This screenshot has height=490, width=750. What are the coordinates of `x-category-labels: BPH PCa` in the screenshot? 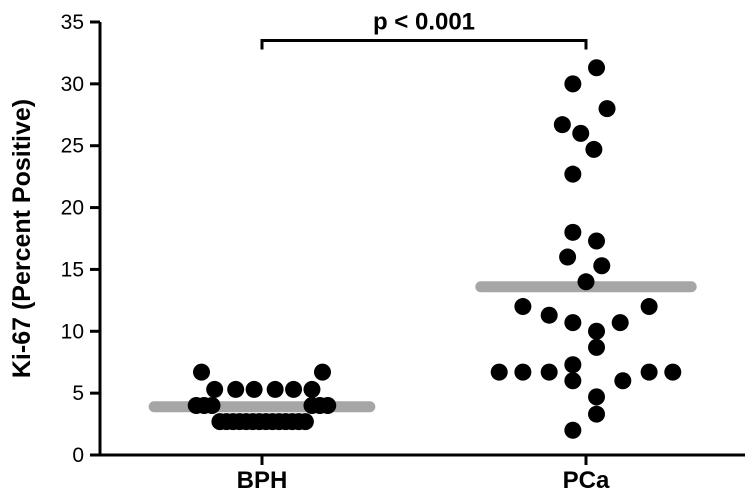 It's located at (423, 472).